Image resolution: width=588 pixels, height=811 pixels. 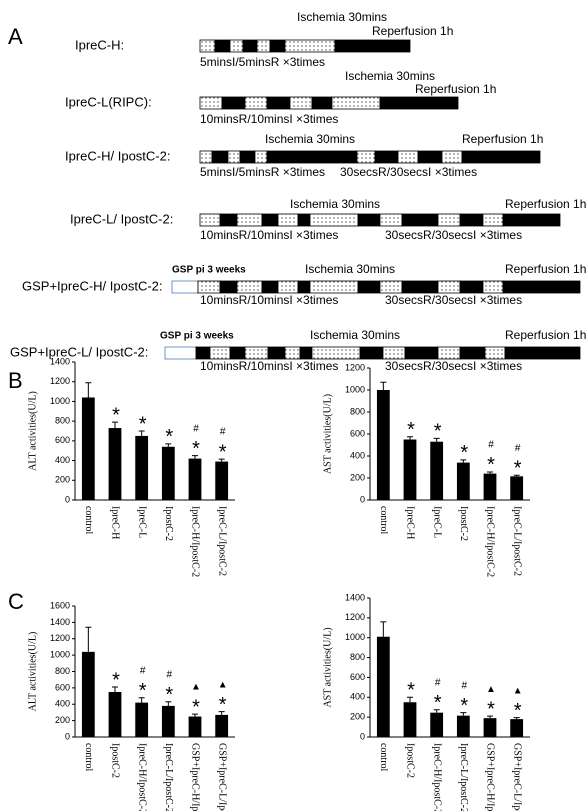 What do you see at coordinates (355, 367) in the screenshot?
I see `y-tick-label: 1200` at bounding box center [355, 367].